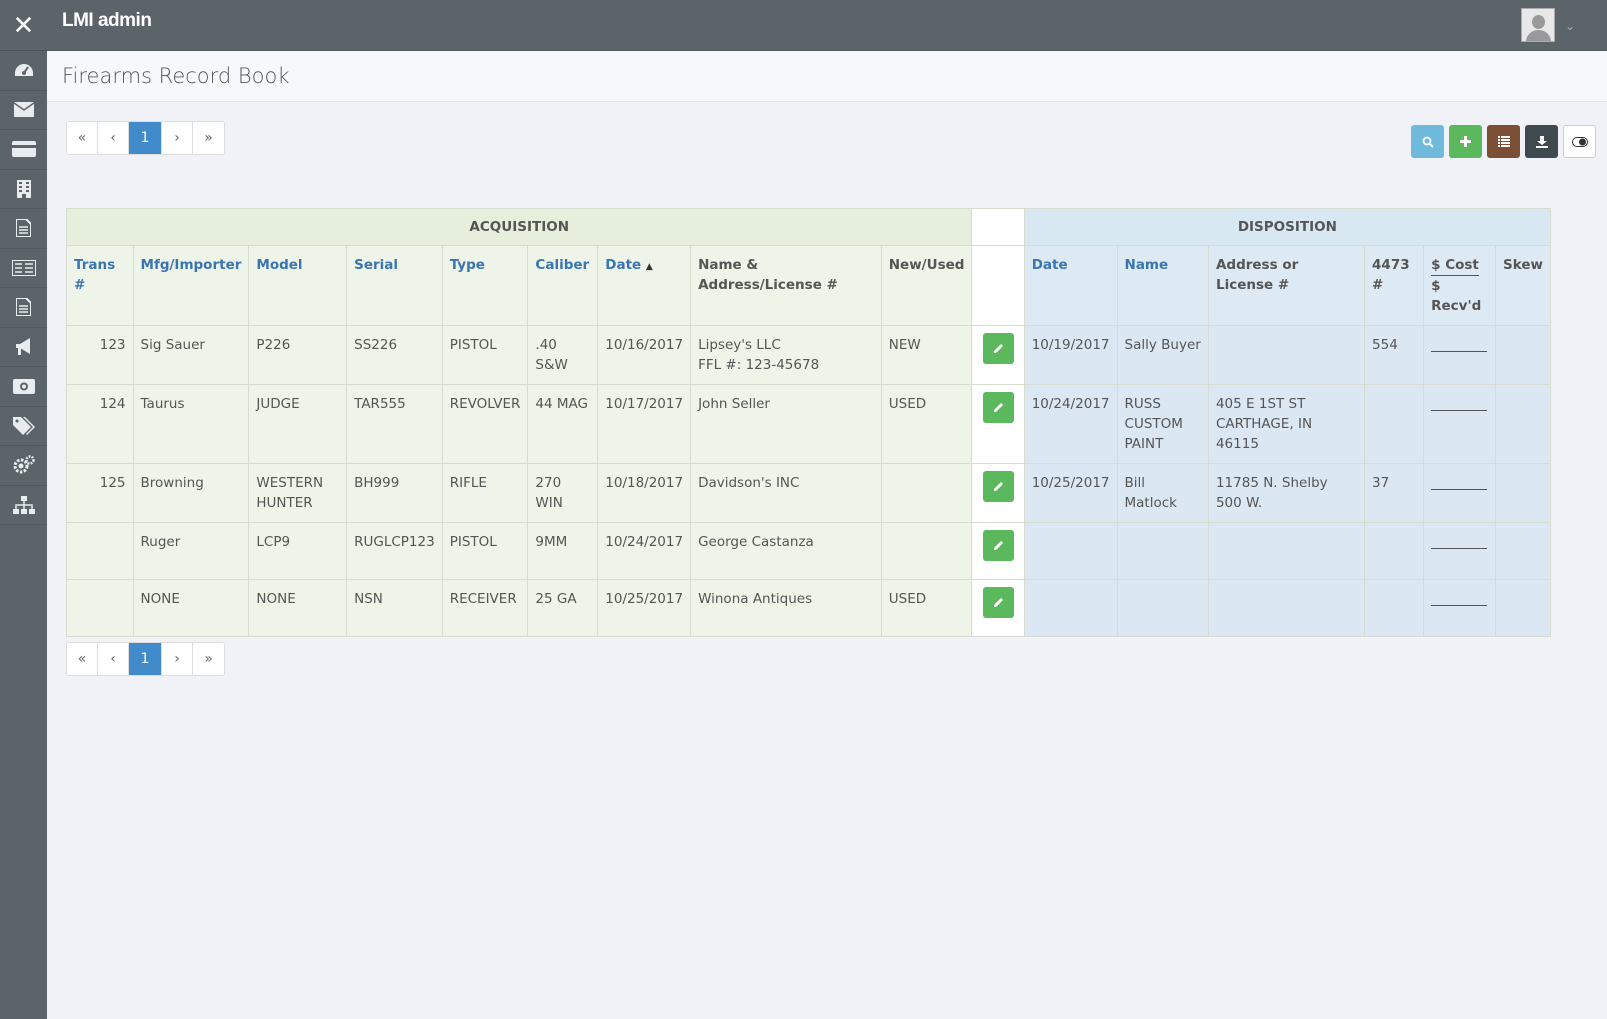  Describe the element at coordinates (1162, 608) in the screenshot. I see `cell-disp-name` at that location.